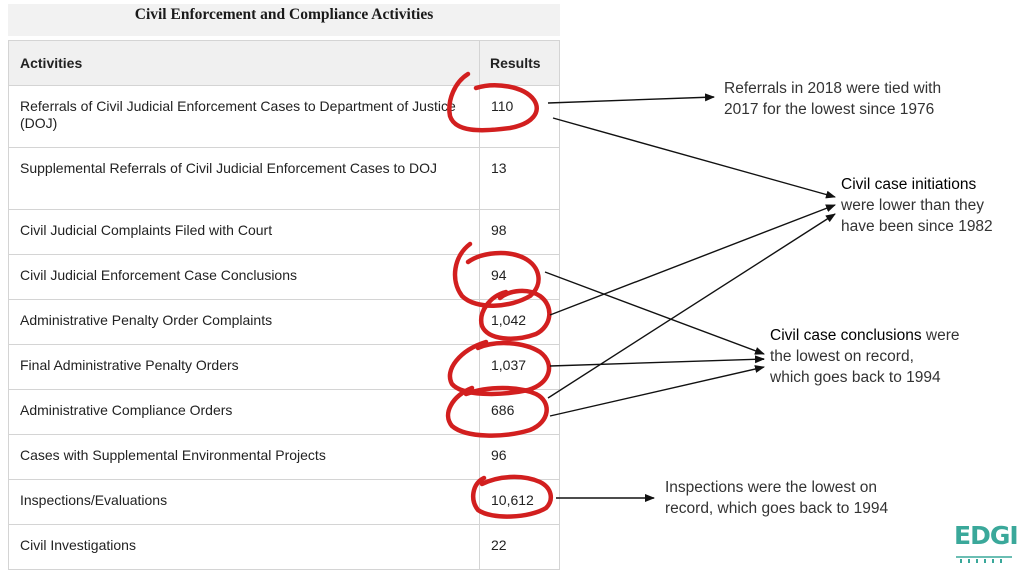 This screenshot has width=1024, height=574. What do you see at coordinates (694, 158) in the screenshot?
I see `arrow-110-to-initiations` at bounding box center [694, 158].